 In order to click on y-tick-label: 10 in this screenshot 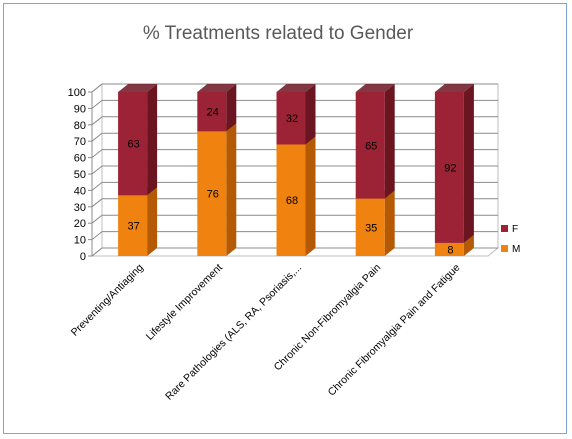, I will do `click(80, 241)`.